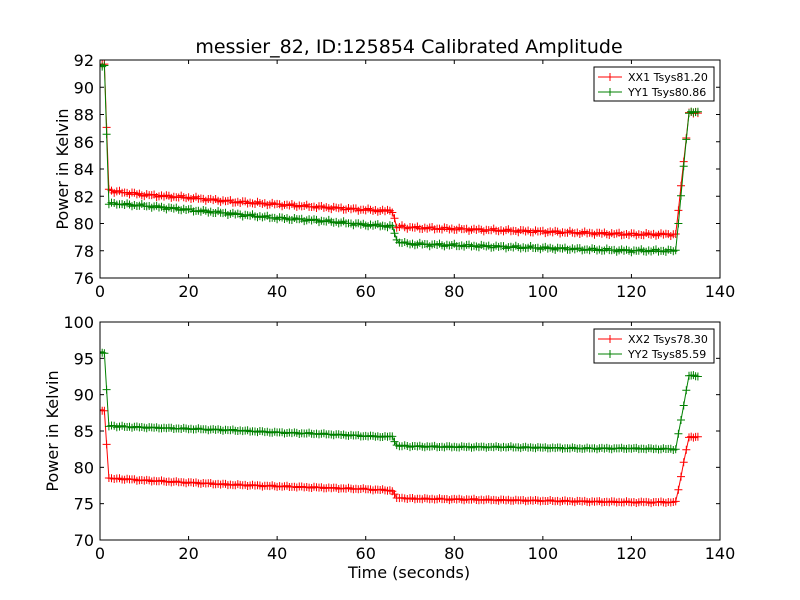 The height and width of the screenshot is (600, 800). What do you see at coordinates (84, 196) in the screenshot?
I see `y-tick-label: 82` at bounding box center [84, 196].